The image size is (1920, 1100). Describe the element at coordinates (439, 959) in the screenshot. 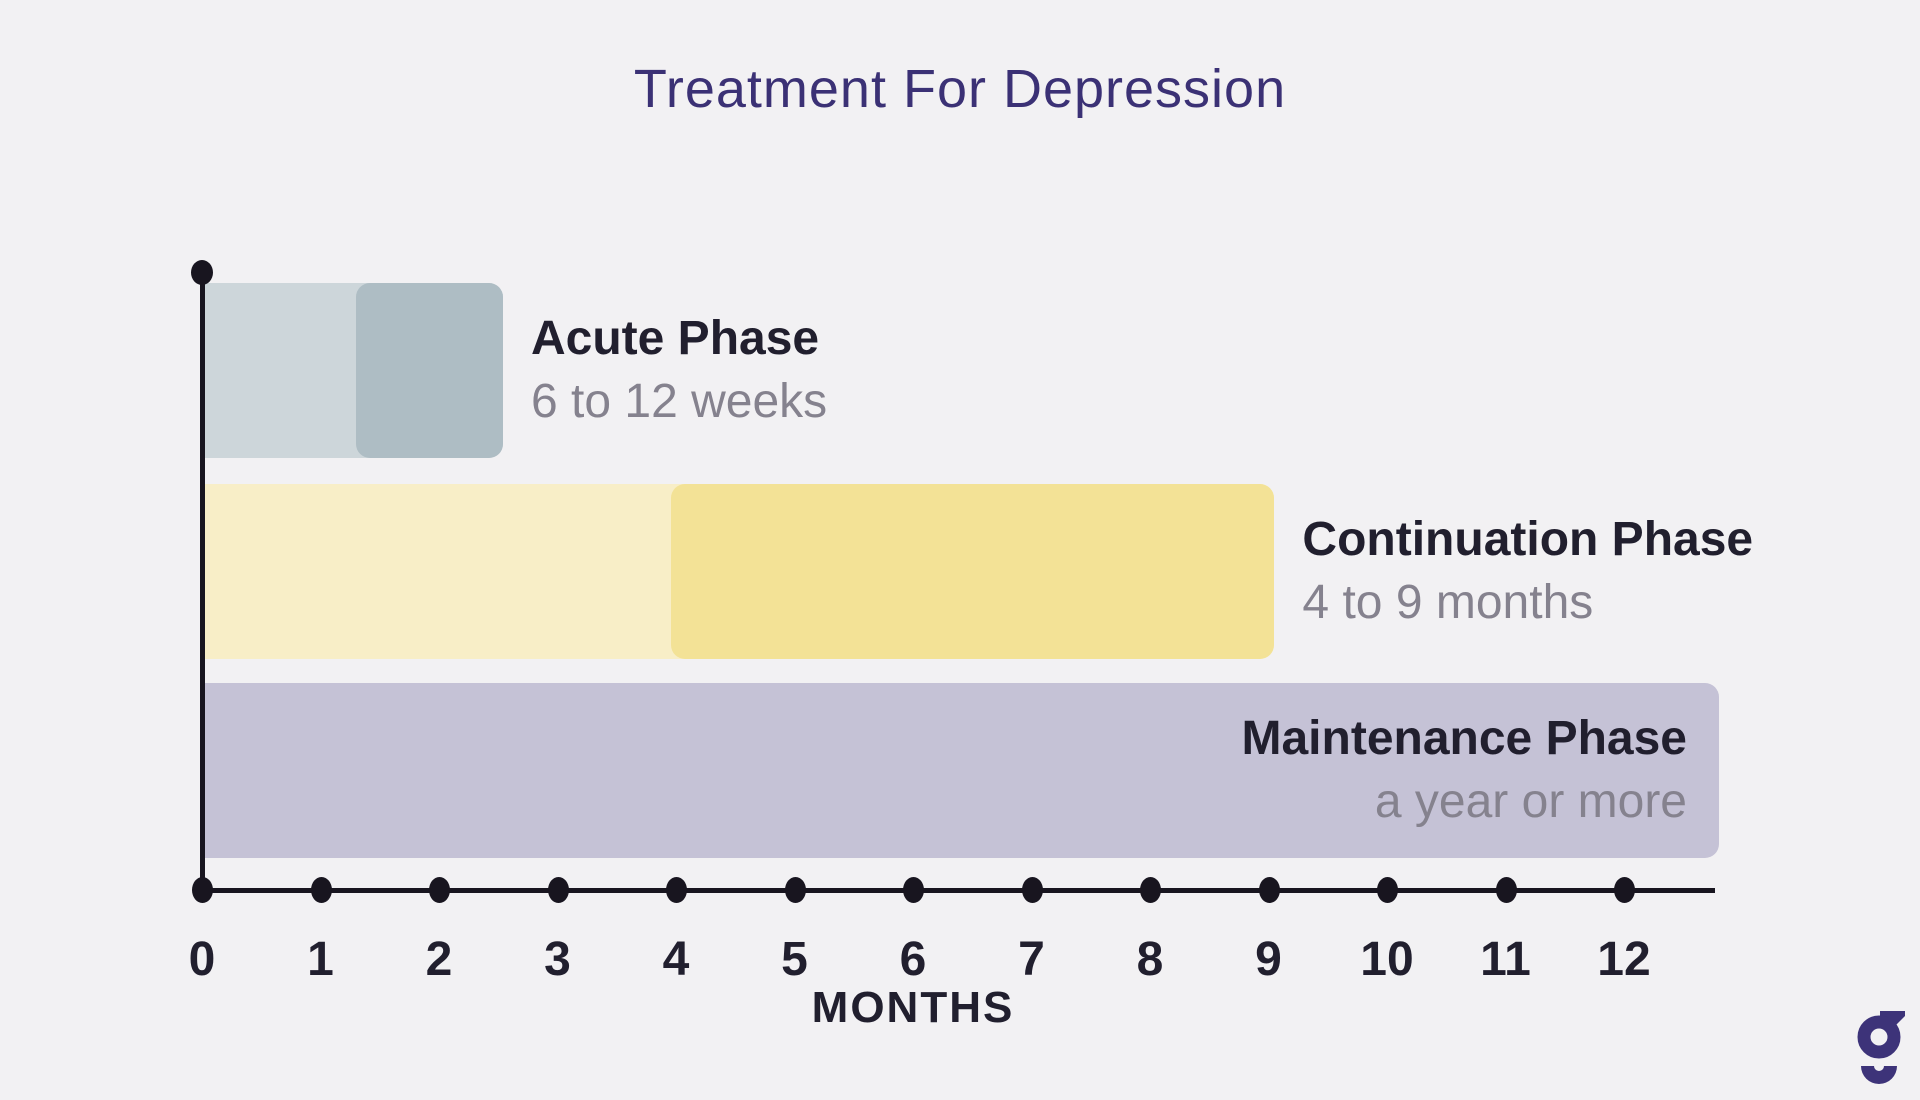

I see `axis-tick-label: 2` at that location.